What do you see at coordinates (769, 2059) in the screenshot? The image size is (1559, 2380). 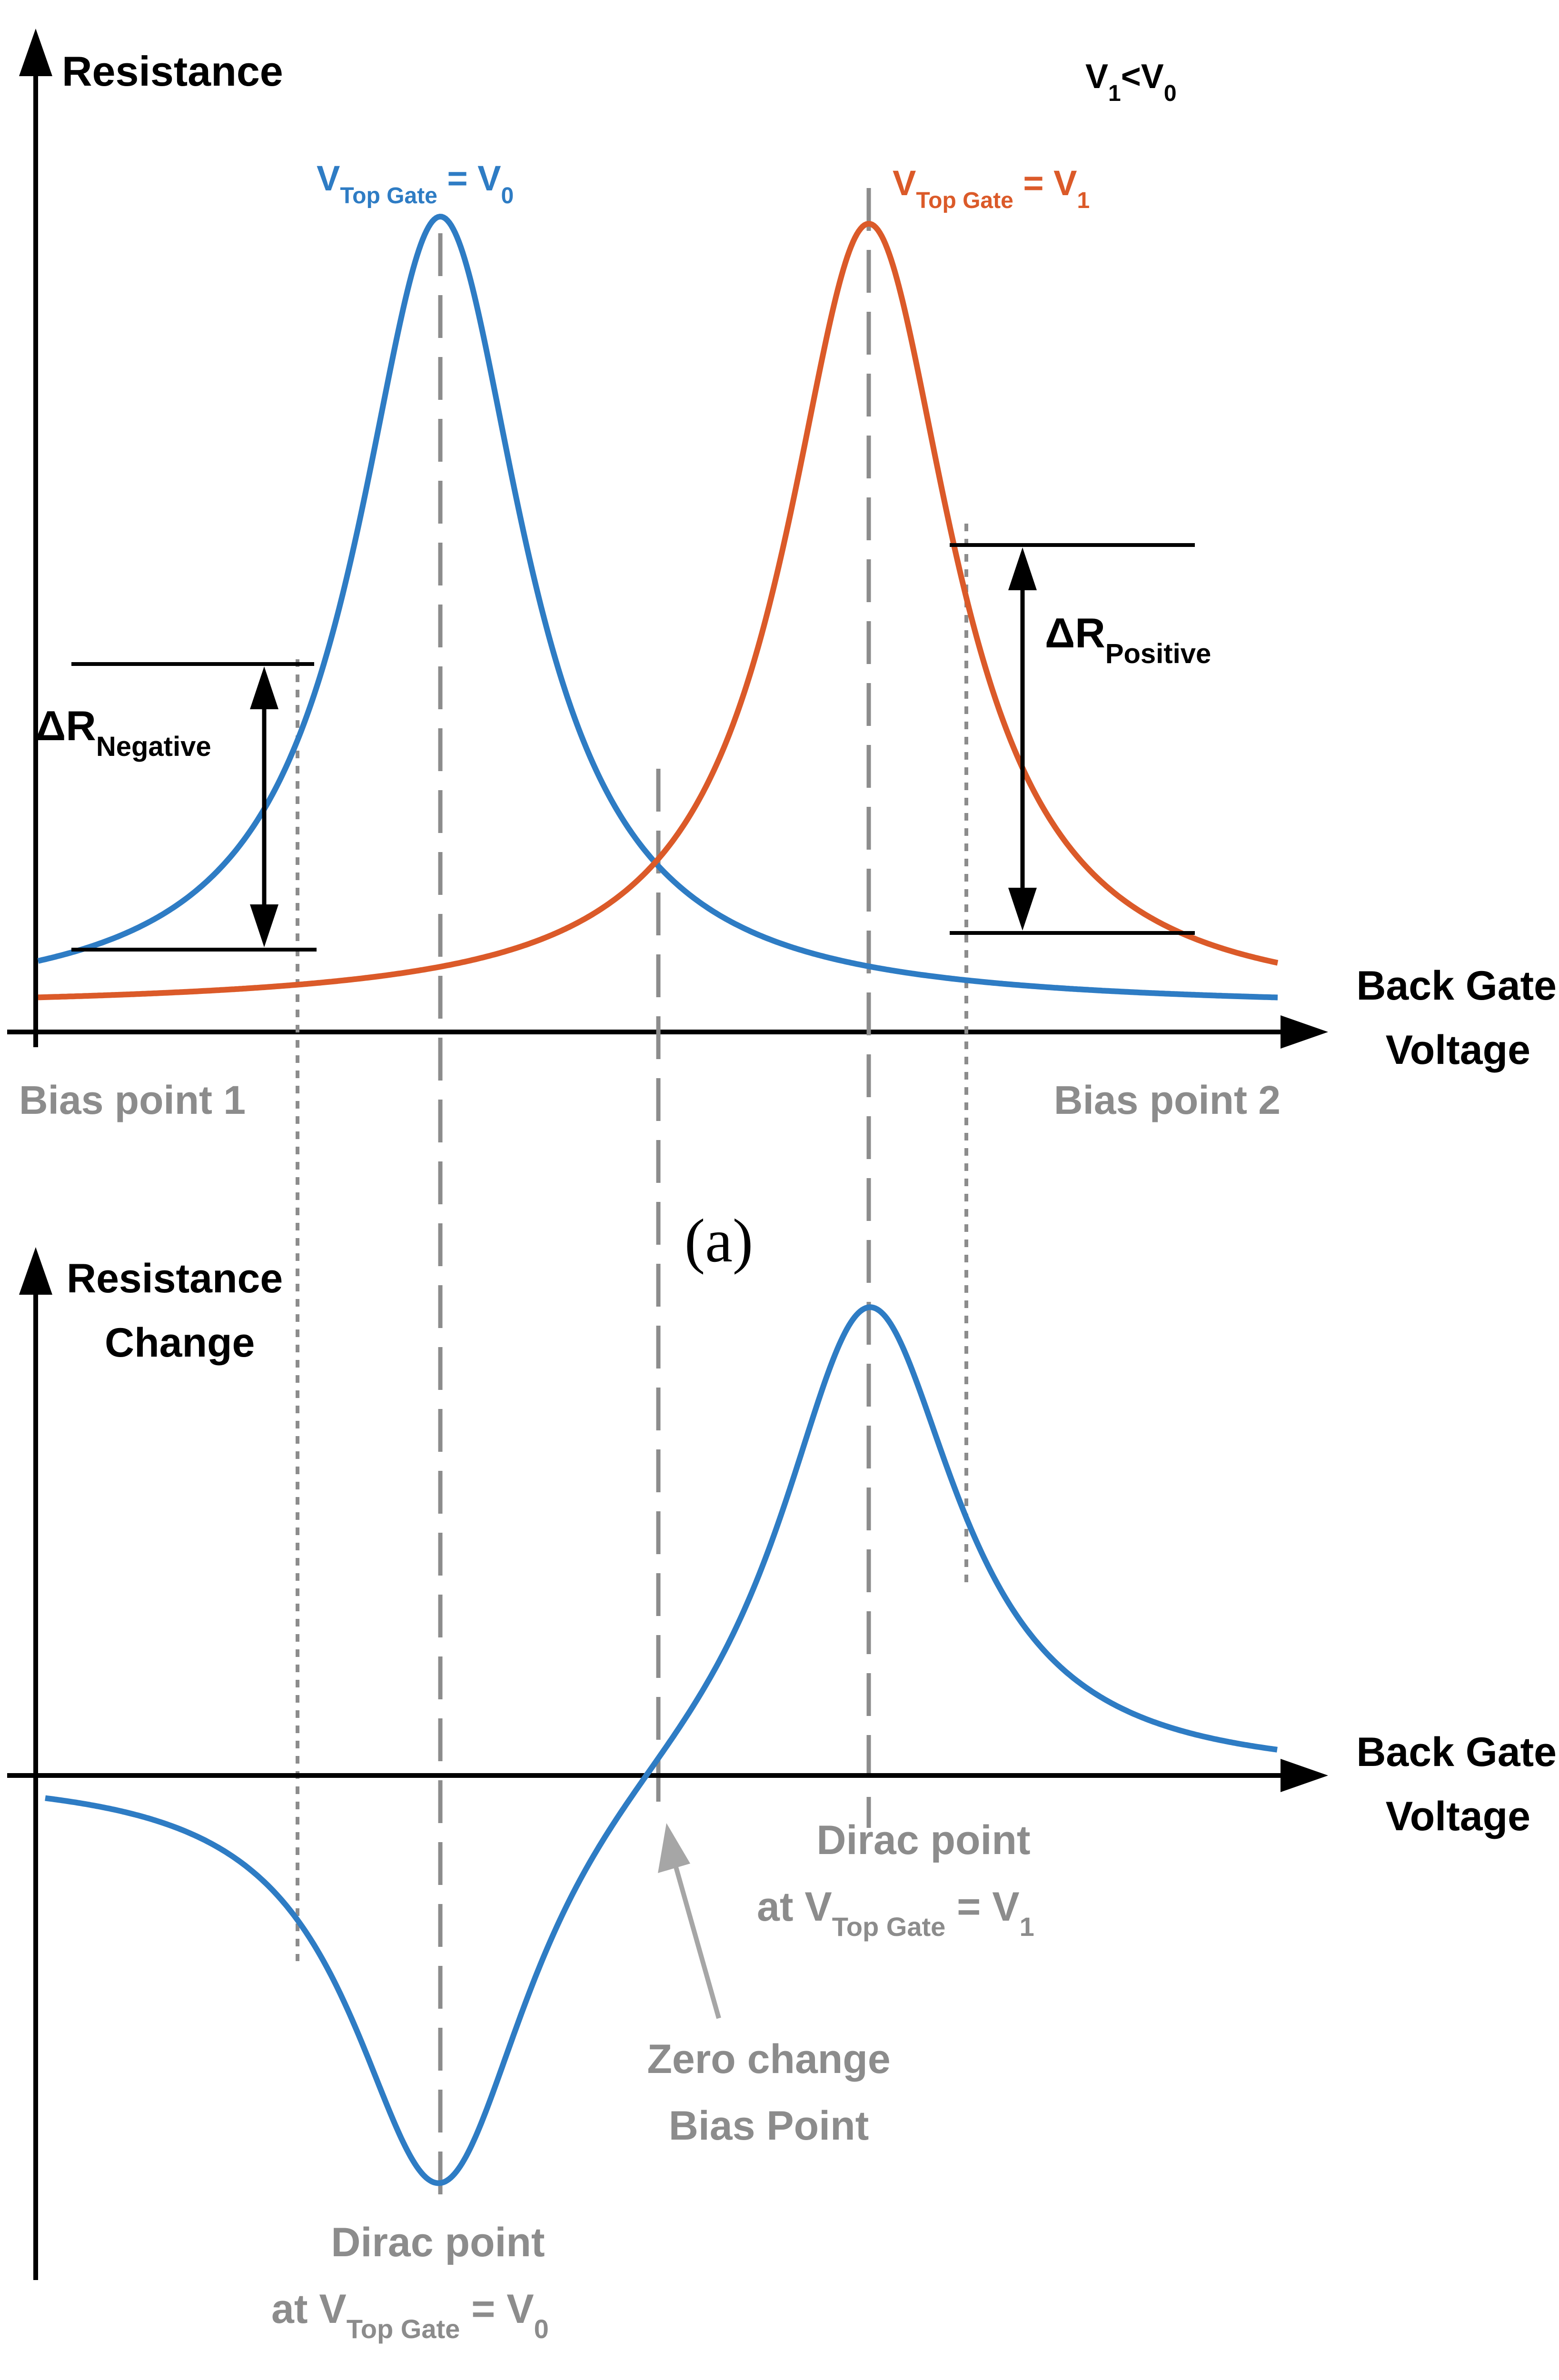 I see `zero-change-label-line1: Zero change` at bounding box center [769, 2059].